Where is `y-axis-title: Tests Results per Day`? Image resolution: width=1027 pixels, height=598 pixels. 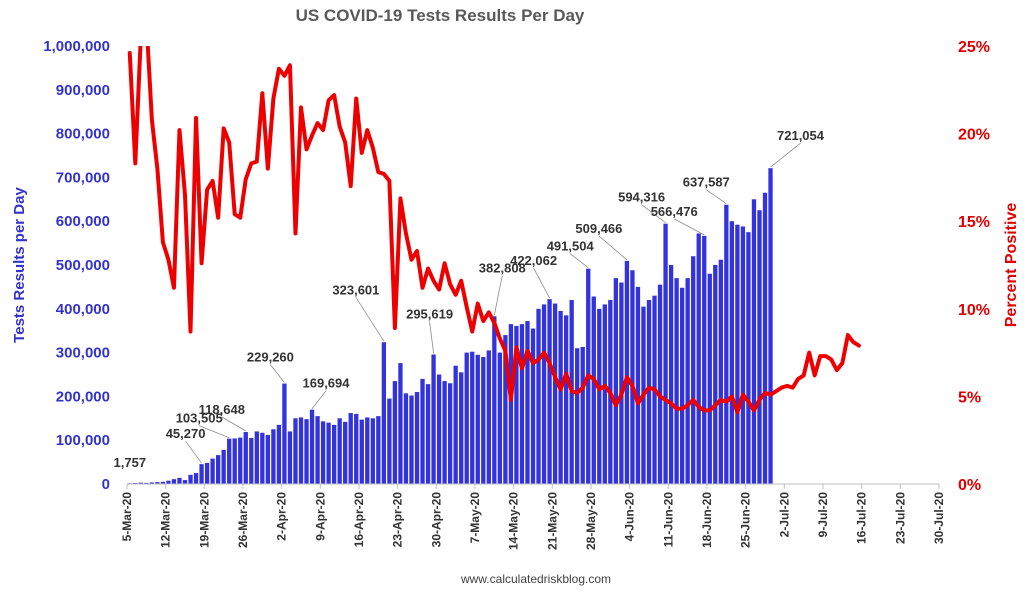 y-axis-title: Tests Results per Day is located at coordinates (19, 265).